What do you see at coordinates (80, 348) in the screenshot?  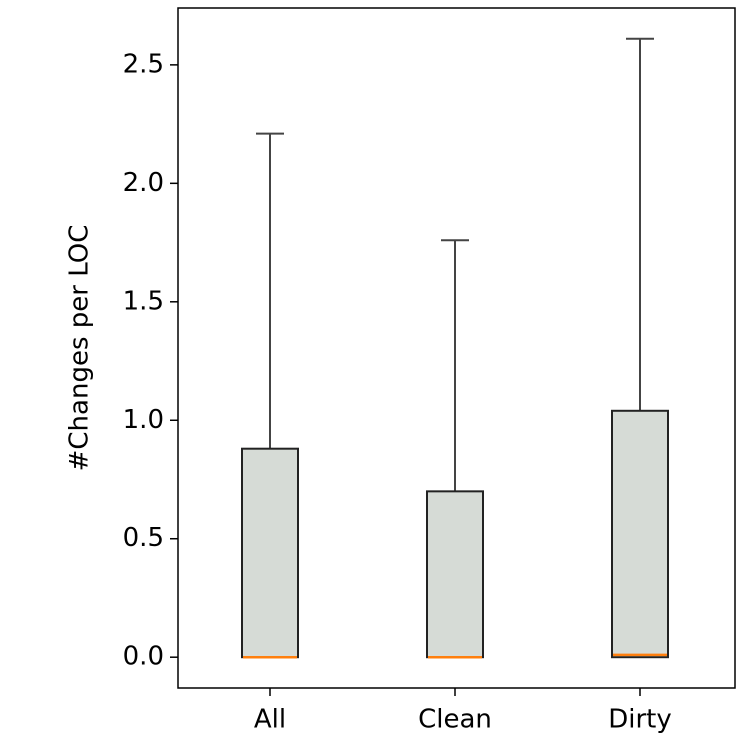 I see `y-axis-label: #Changes per LOC` at bounding box center [80, 348].